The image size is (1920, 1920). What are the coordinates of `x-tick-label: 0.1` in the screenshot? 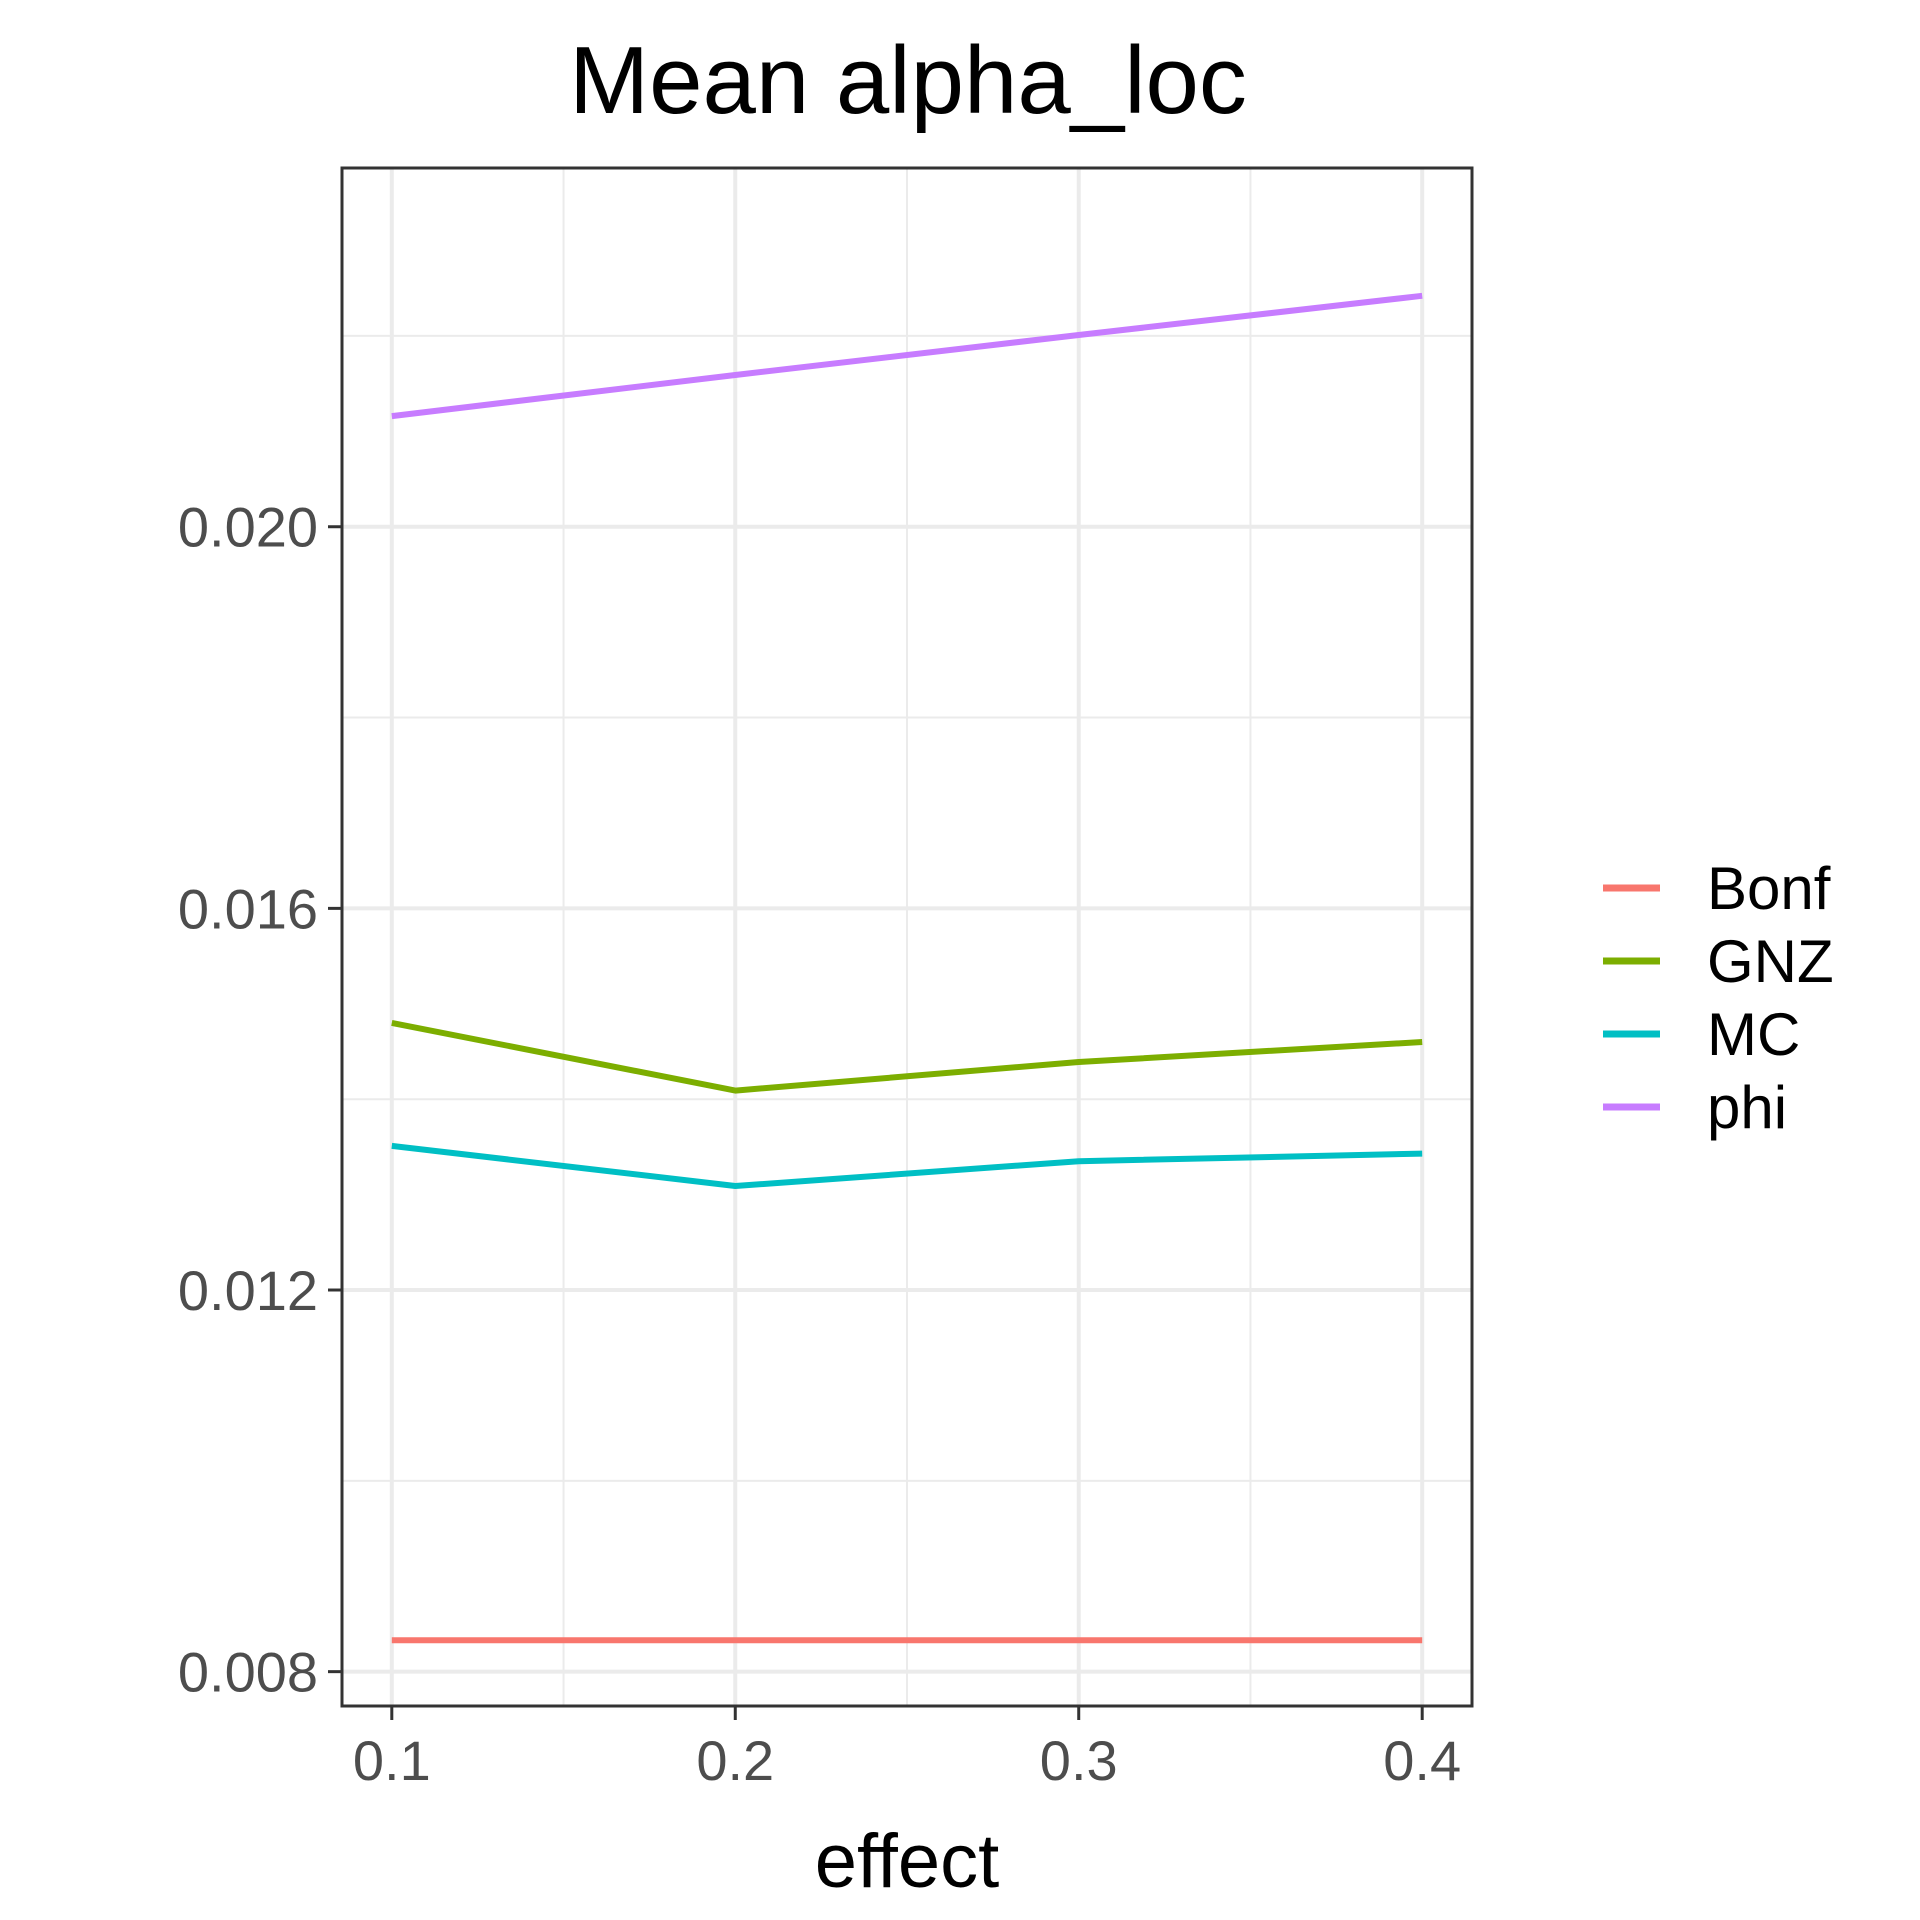 It's located at (392, 1760).